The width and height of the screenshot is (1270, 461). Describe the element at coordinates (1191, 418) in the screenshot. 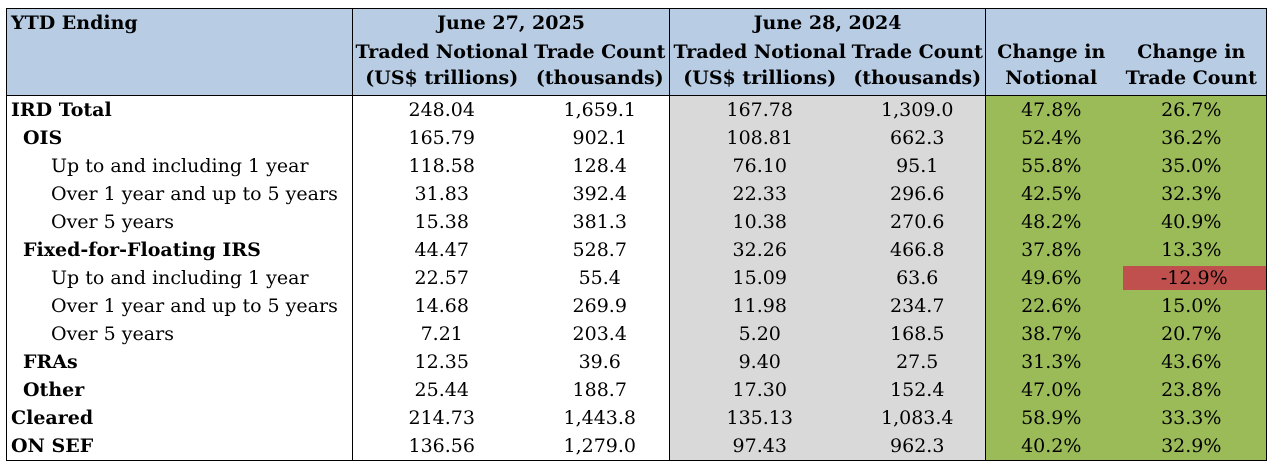

I see `change-count-cell: 33.3%` at that location.